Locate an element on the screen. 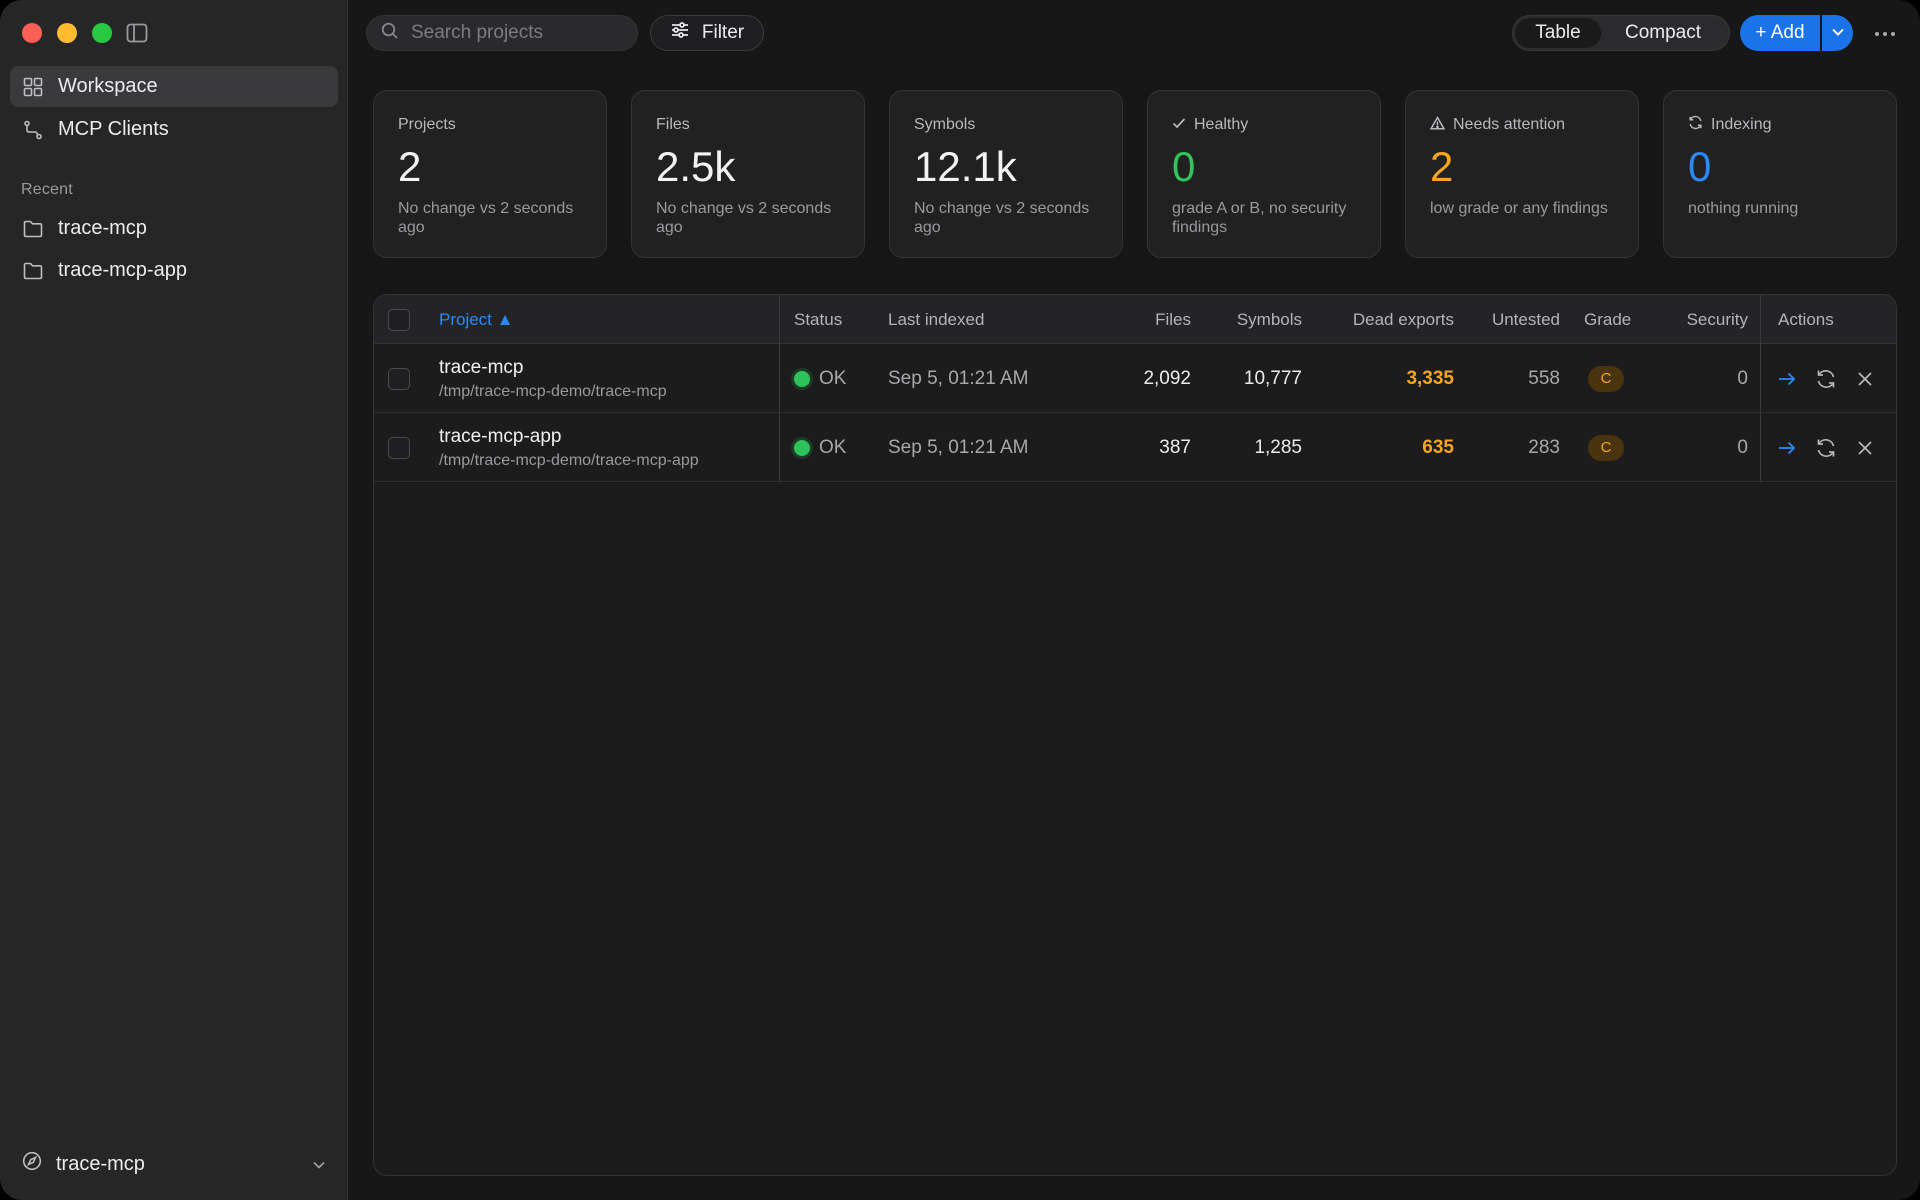  view-compact-button: Compact is located at coordinates (1663, 32).